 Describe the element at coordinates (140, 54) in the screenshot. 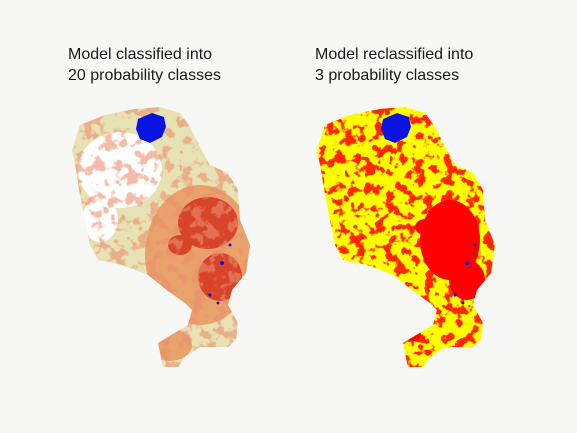

I see `left-caption-line-1: Model classified into` at that location.